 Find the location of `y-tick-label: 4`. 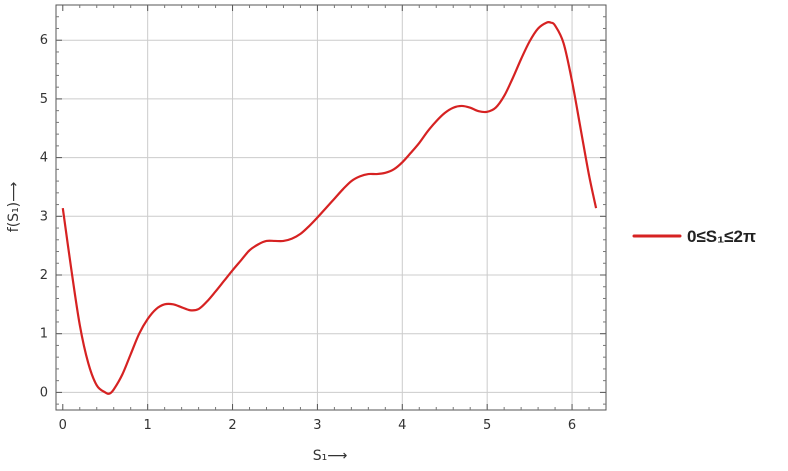

y-tick-label: 4 is located at coordinates (44, 158).